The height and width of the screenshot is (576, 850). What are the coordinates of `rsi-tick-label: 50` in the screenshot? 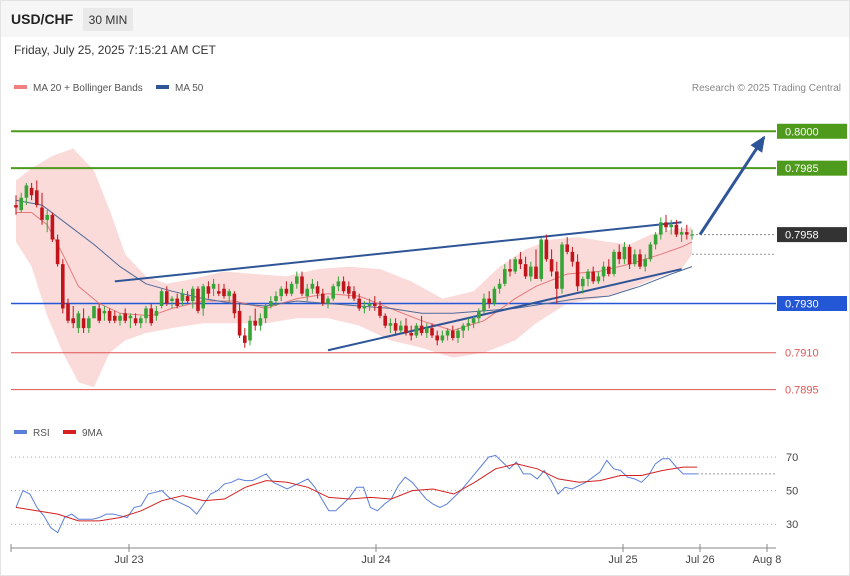 It's located at (792, 492).